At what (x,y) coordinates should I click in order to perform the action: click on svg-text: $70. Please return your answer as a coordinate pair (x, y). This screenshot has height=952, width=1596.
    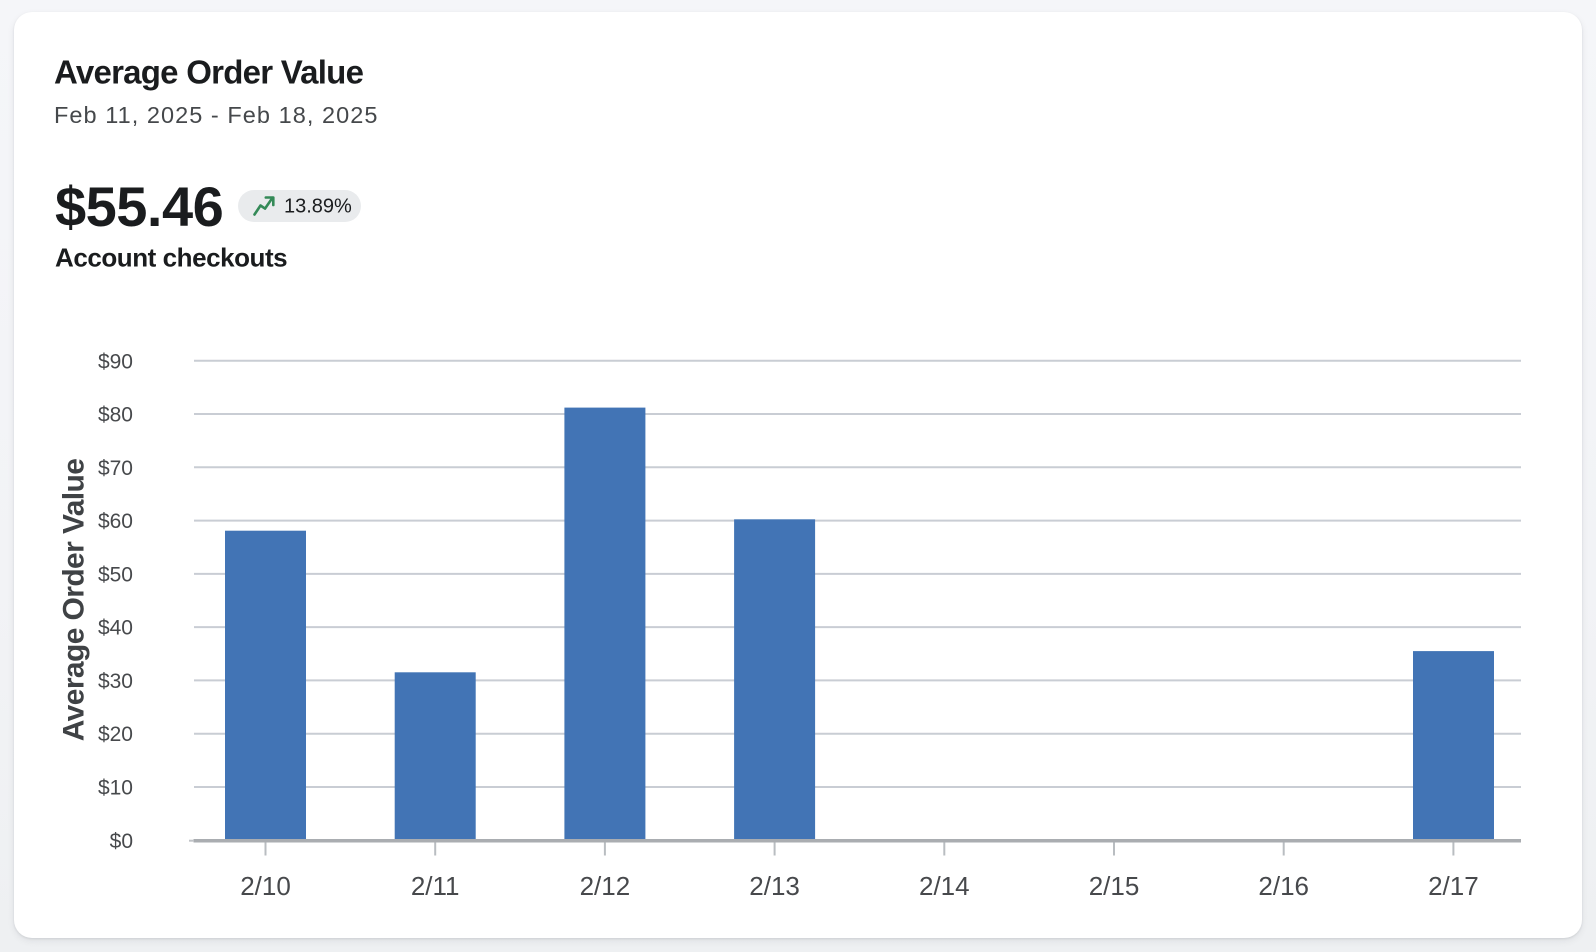
    Looking at the image, I should click on (115, 468).